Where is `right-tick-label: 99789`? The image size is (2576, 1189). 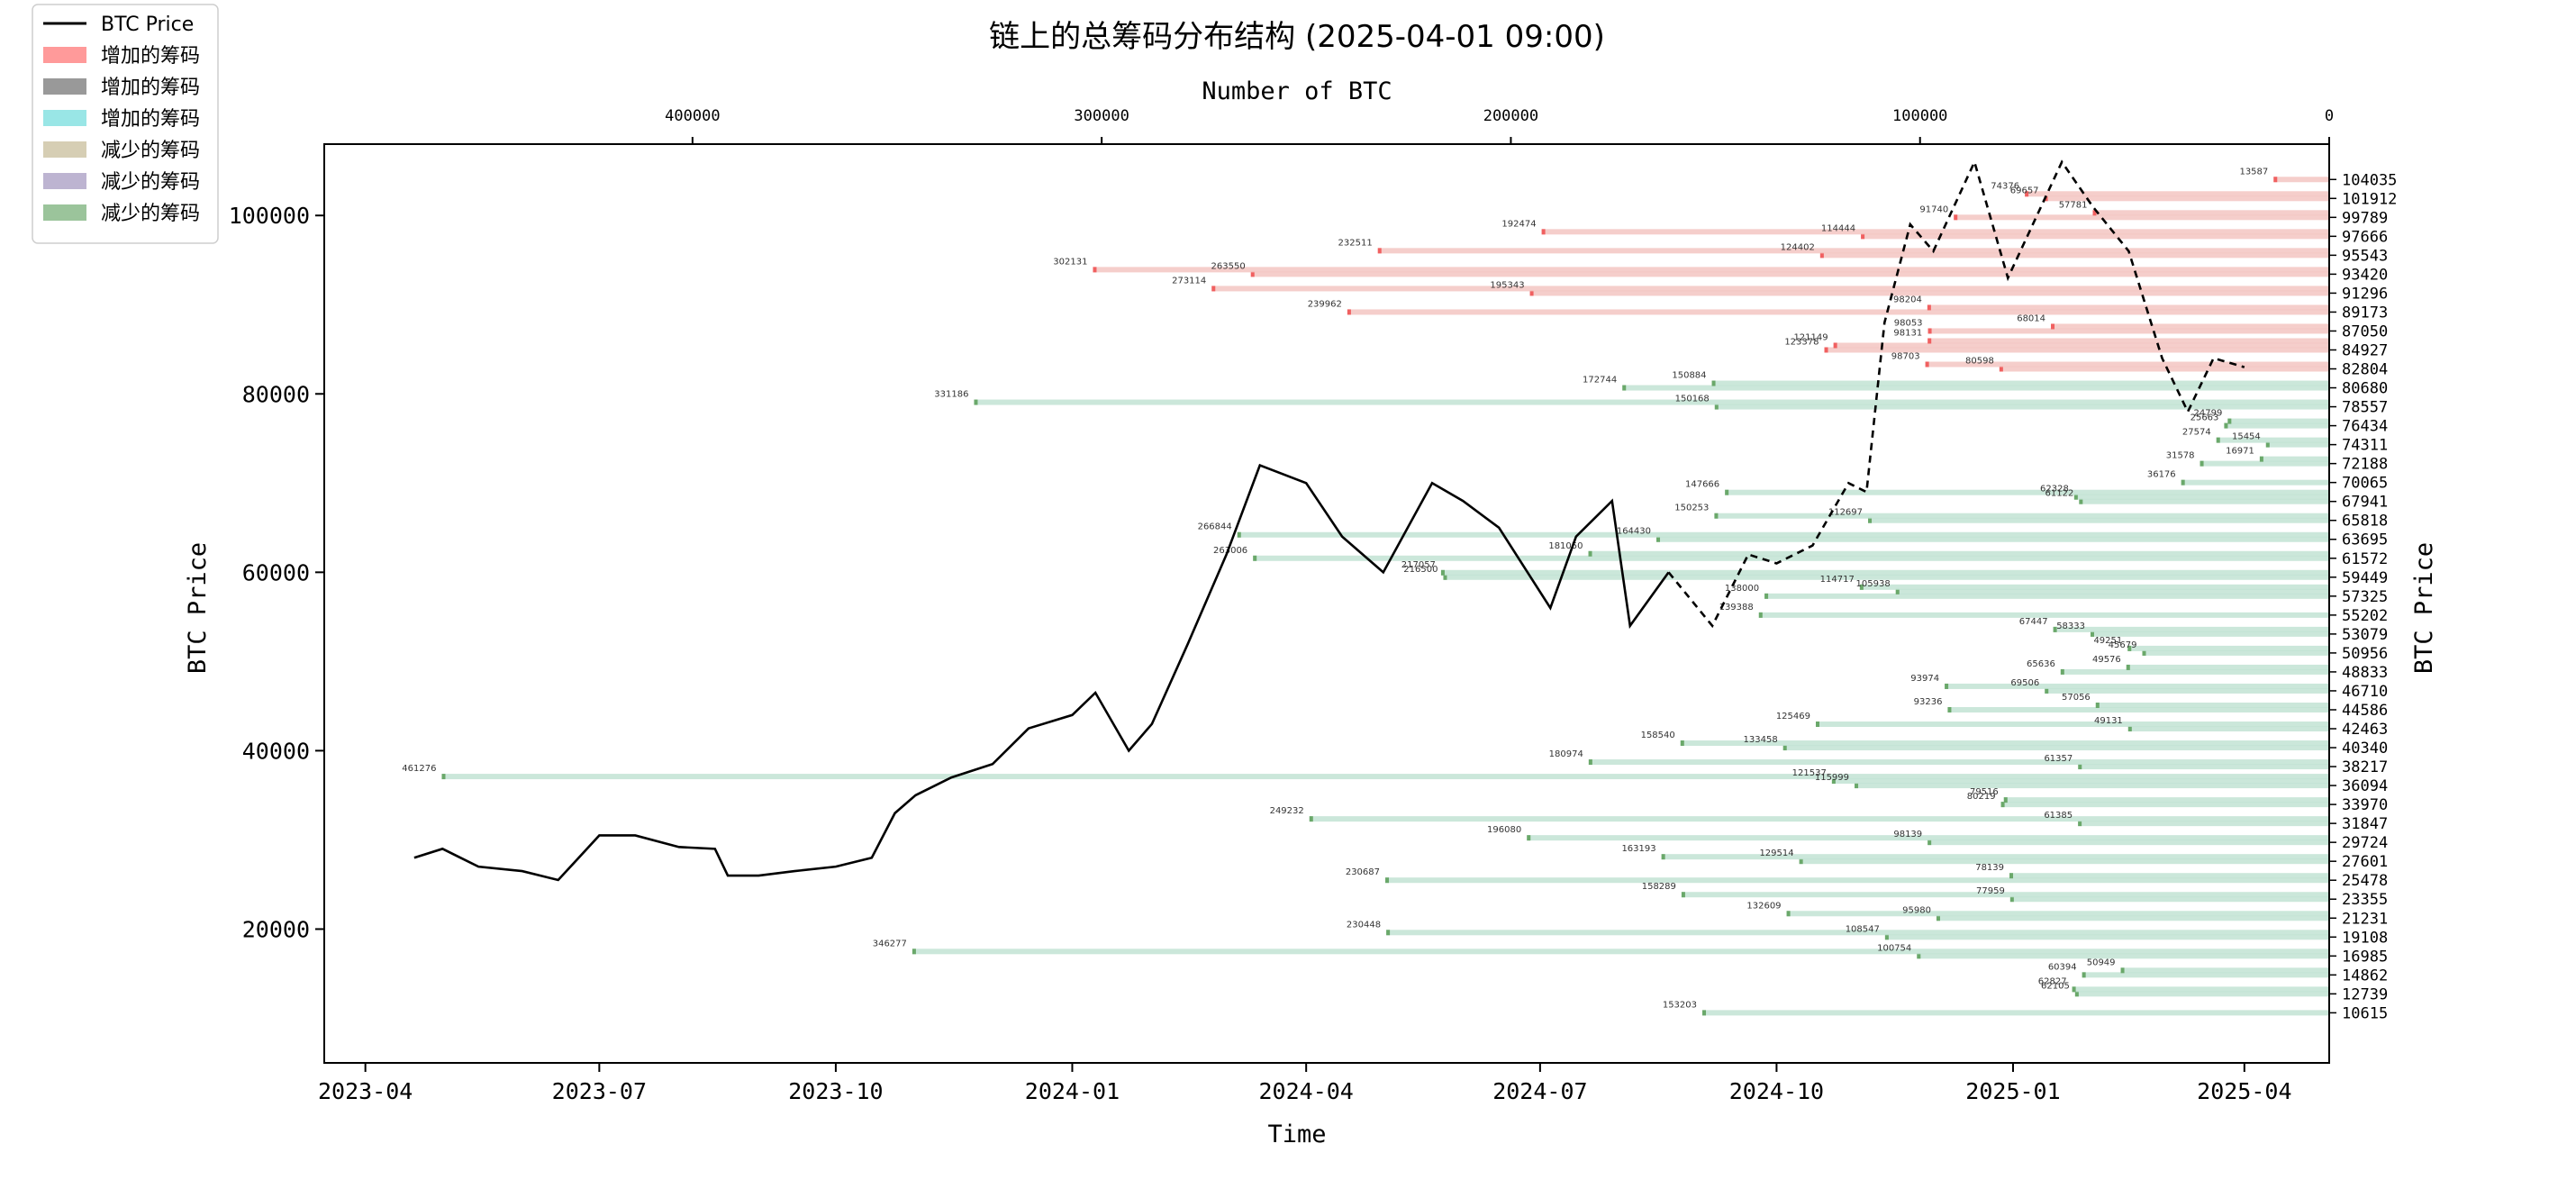
right-tick-label: 99789 is located at coordinates (2365, 218).